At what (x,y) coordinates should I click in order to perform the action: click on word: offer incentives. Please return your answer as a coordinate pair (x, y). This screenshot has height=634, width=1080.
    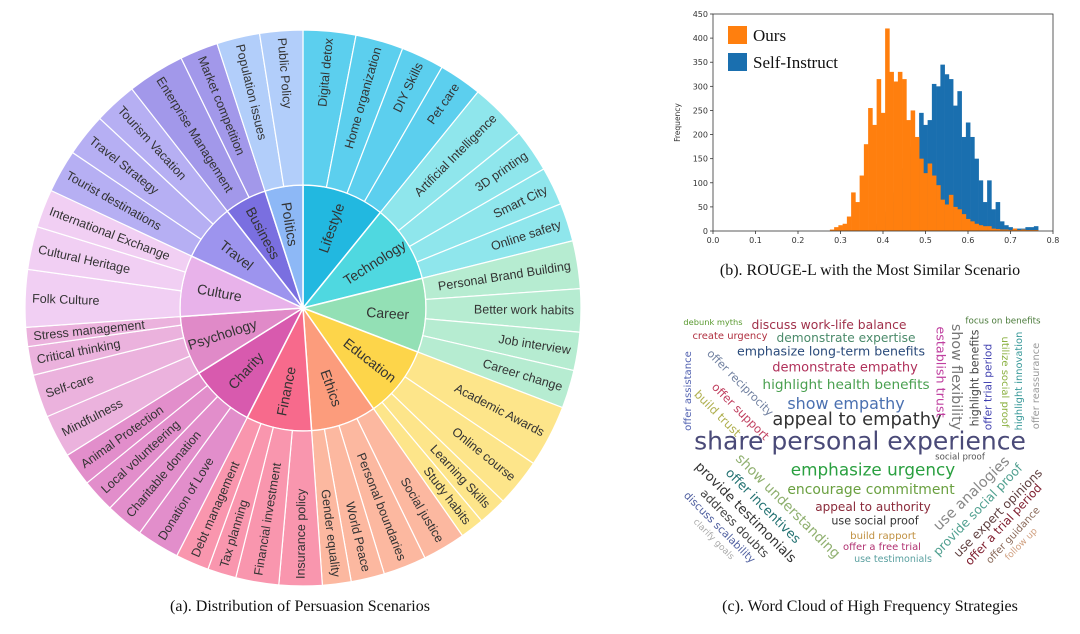
    Looking at the image, I should click on (763, 506).